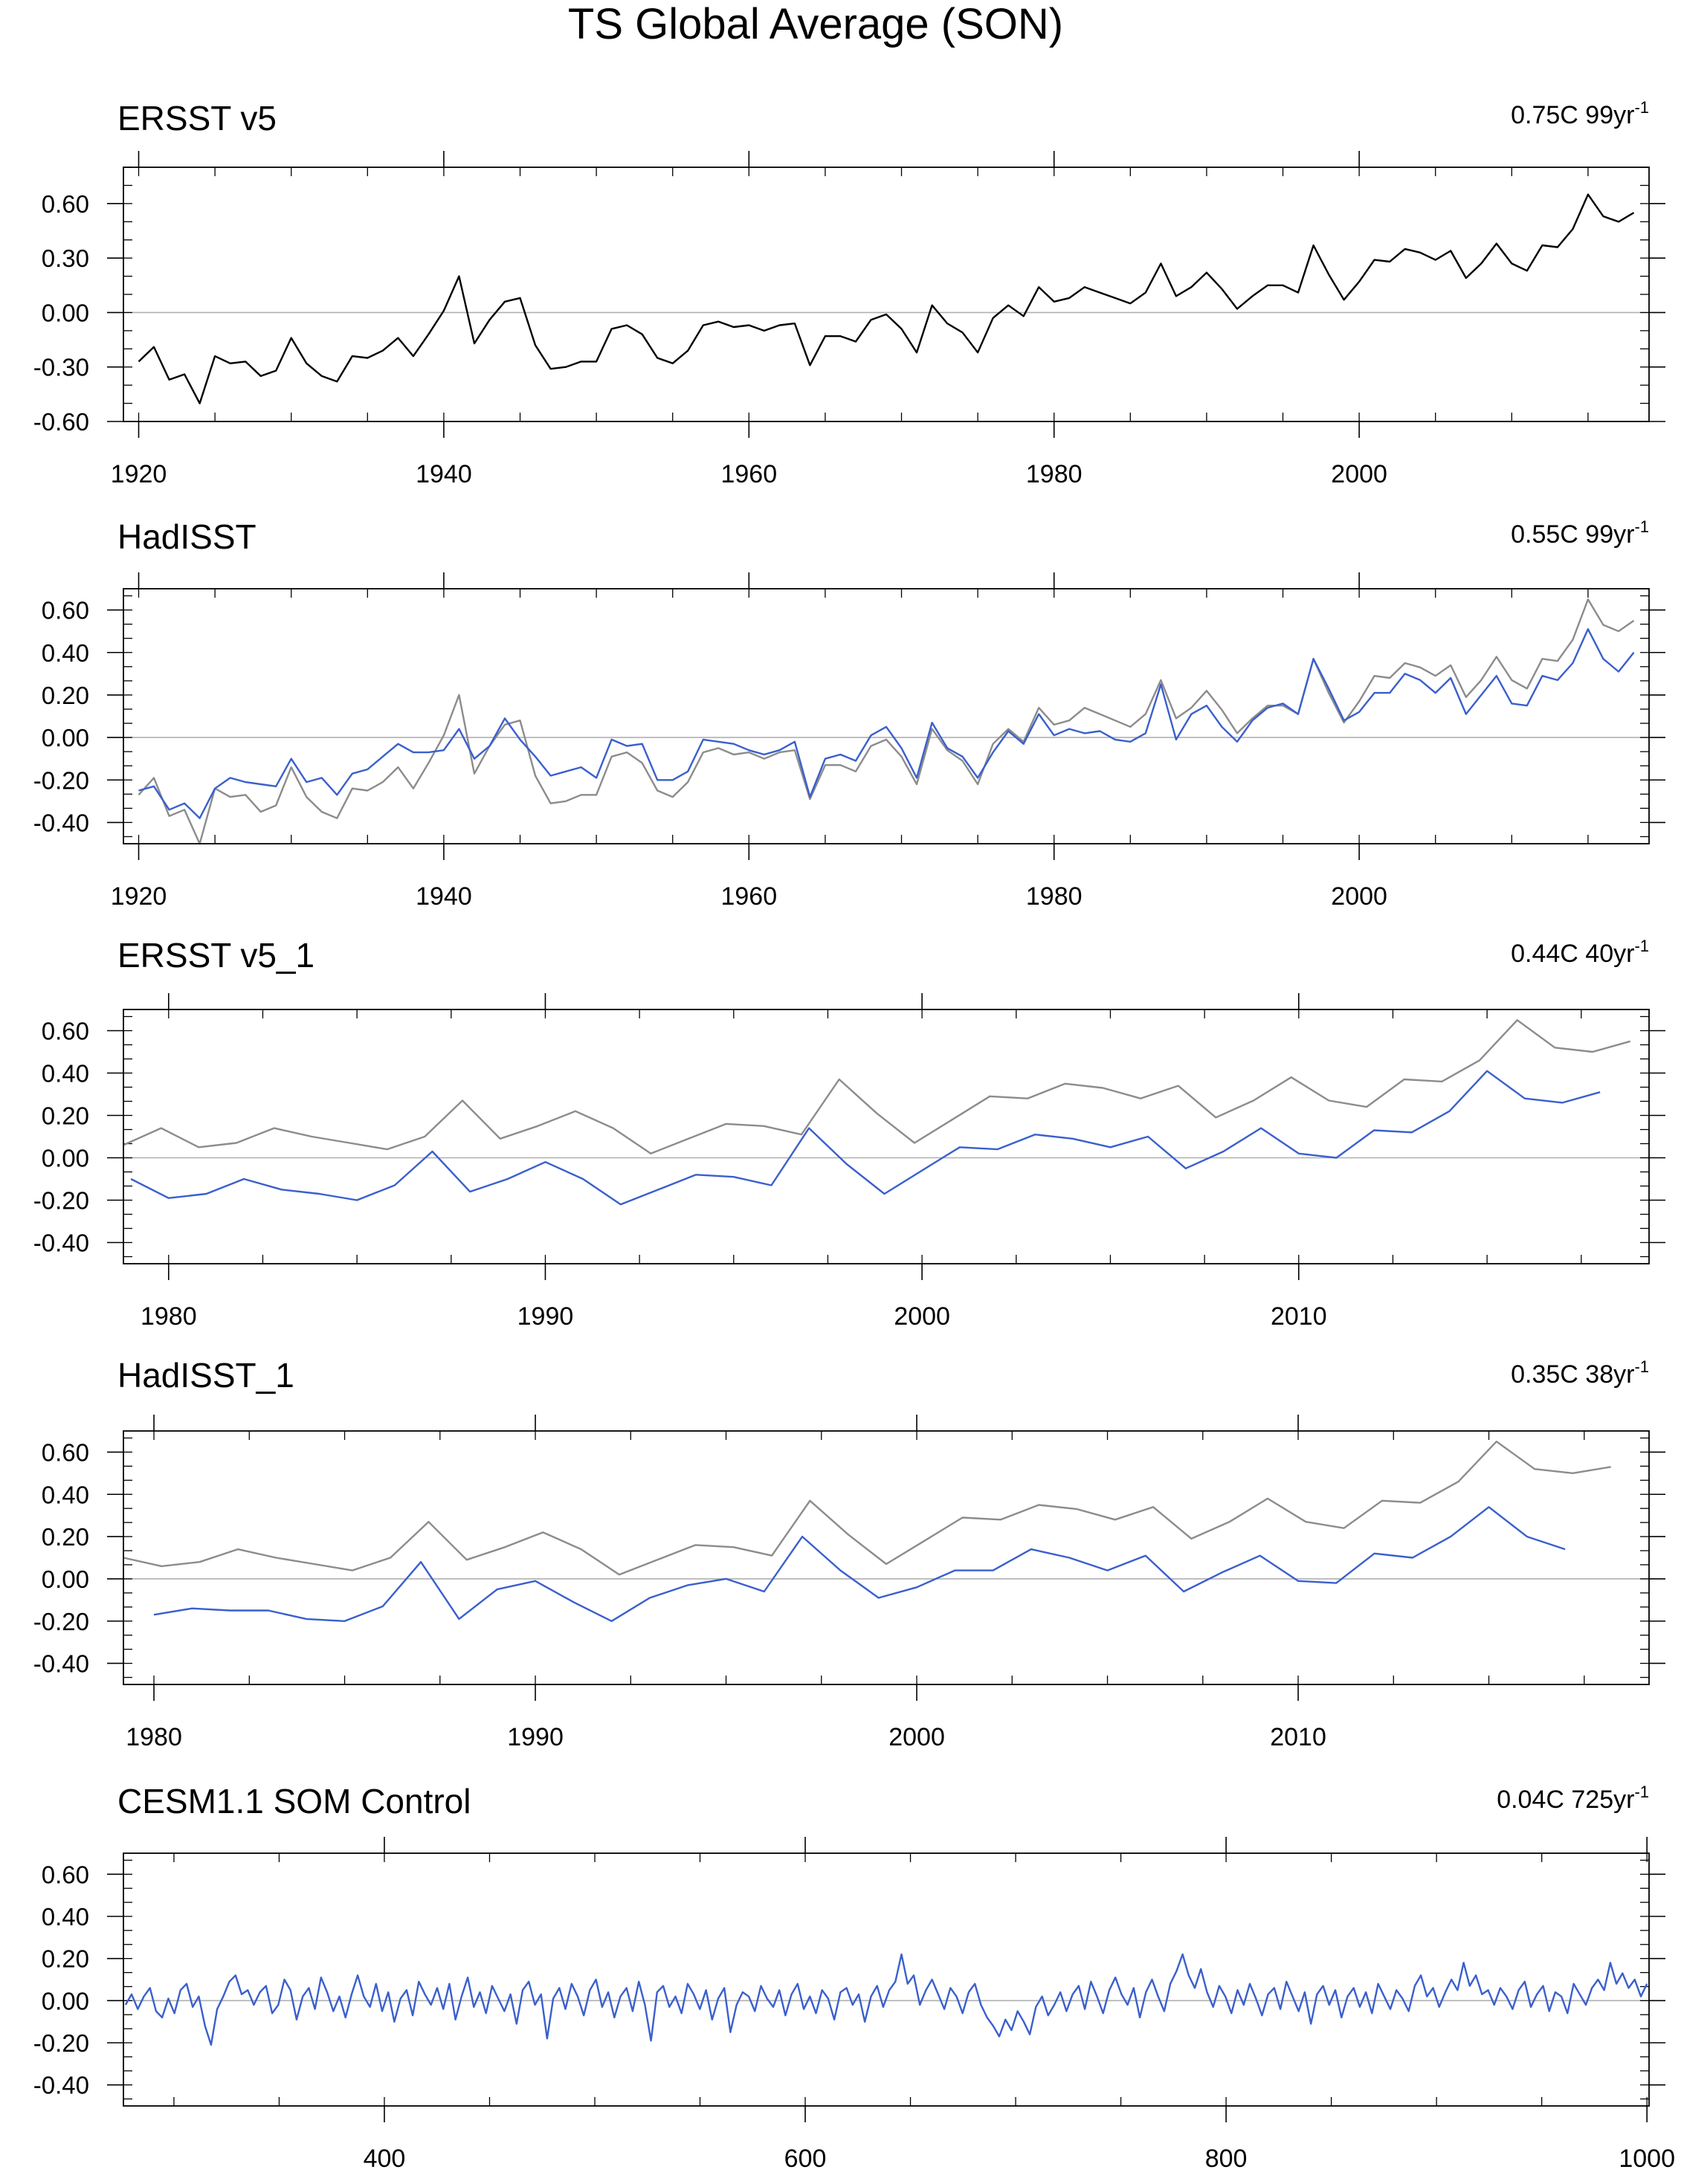  I want to click on panel-title: HadISST, so click(187, 537).